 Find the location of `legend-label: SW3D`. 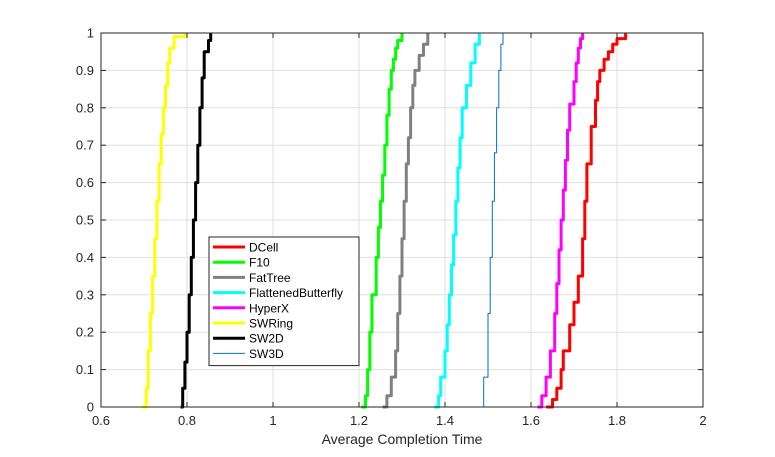

legend-label: SW3D is located at coordinates (266, 354).